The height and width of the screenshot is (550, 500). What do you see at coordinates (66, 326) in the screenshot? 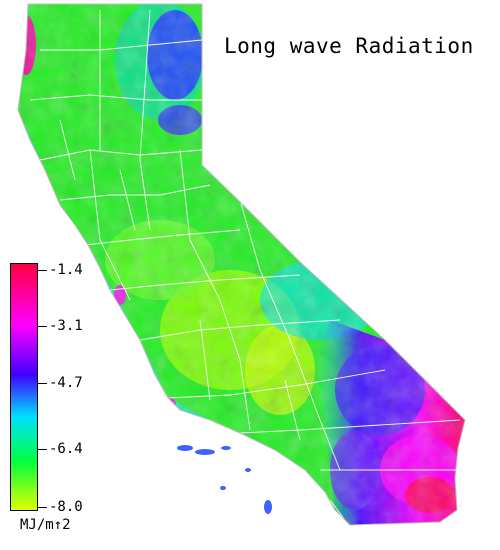
I see `legend-tick-label: -3.1` at bounding box center [66, 326].